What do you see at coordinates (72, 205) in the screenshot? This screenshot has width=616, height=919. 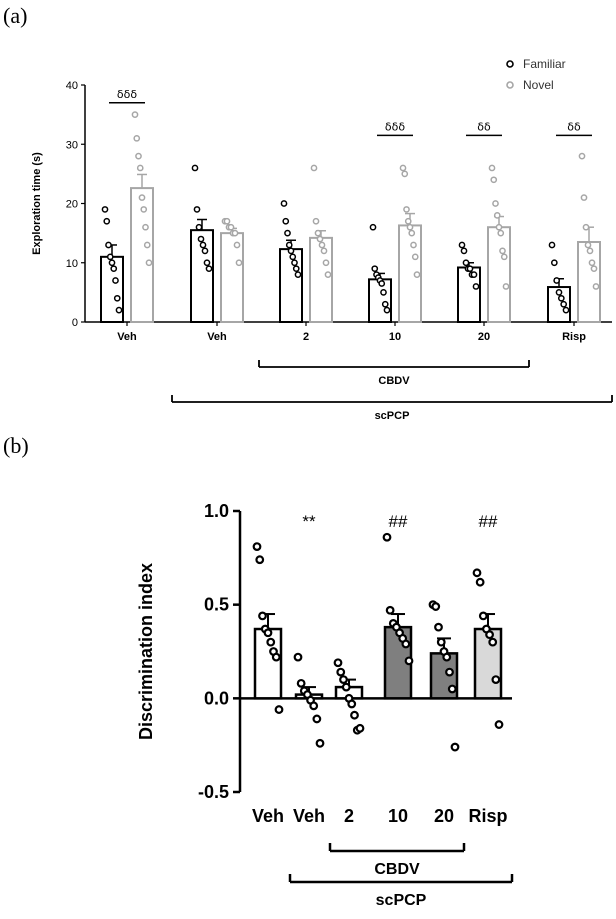 I see `y-tick-label: 20` at bounding box center [72, 205].